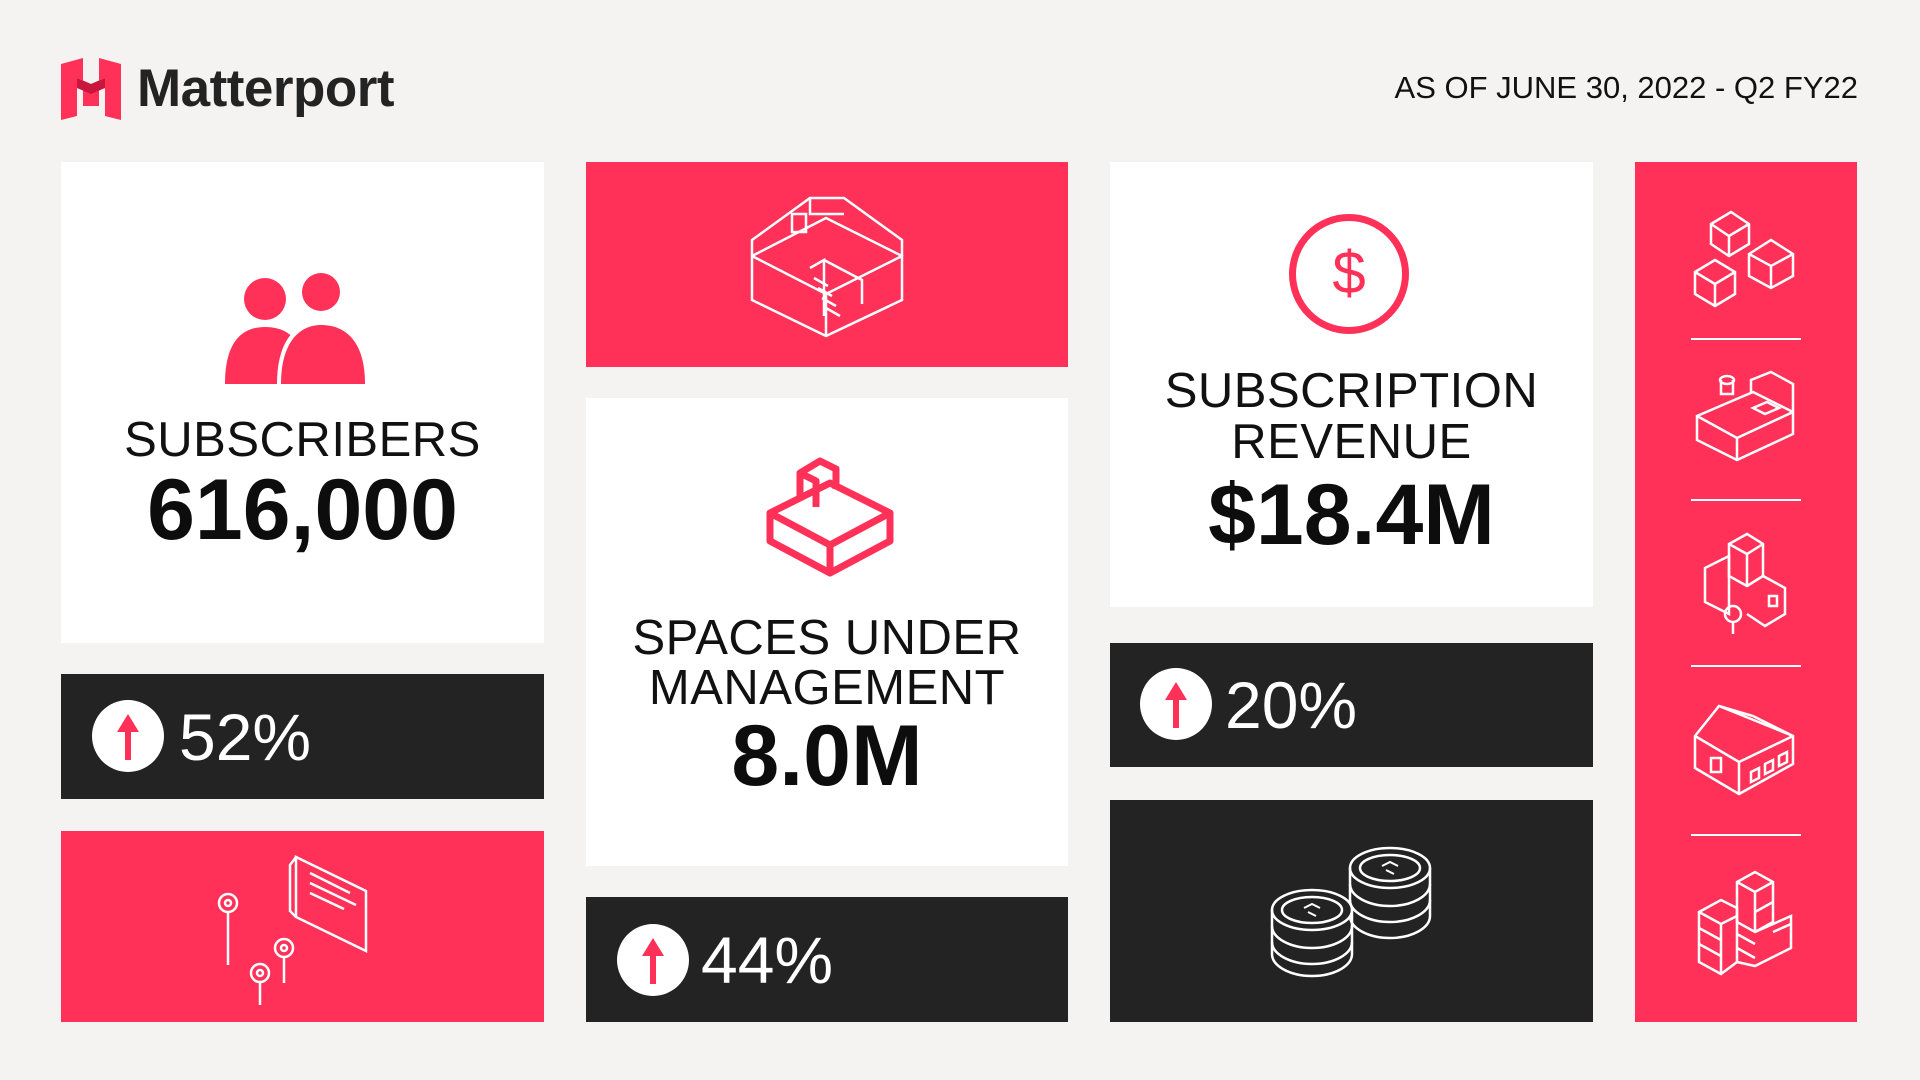 This screenshot has width=1920, height=1080. I want to click on revenue-label-line2: REVENUE, so click(1351, 442).